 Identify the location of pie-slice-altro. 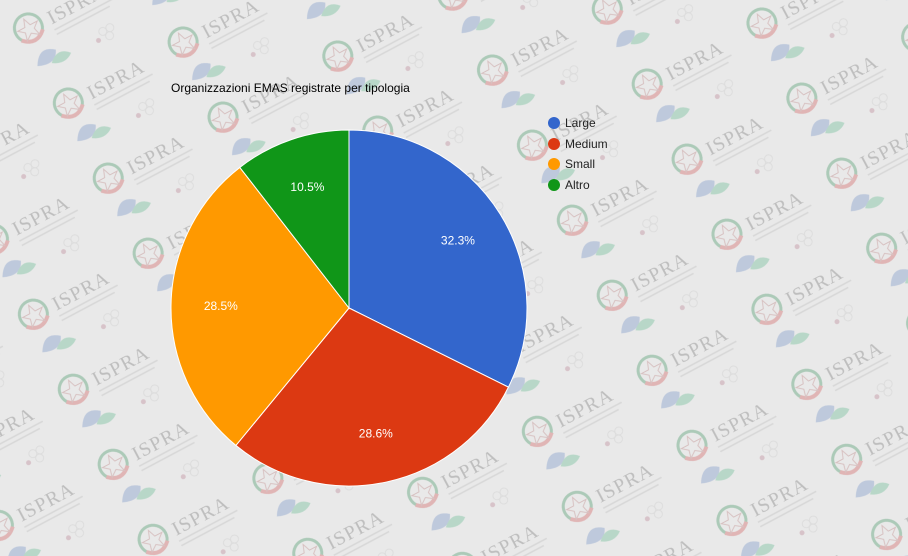
(294, 219).